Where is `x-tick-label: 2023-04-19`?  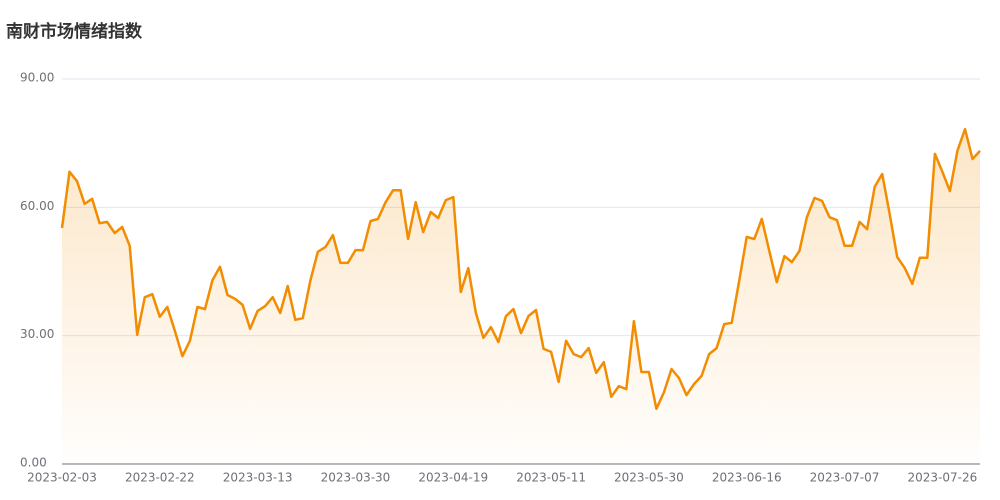 x-tick-label: 2023-04-19 is located at coordinates (453, 478).